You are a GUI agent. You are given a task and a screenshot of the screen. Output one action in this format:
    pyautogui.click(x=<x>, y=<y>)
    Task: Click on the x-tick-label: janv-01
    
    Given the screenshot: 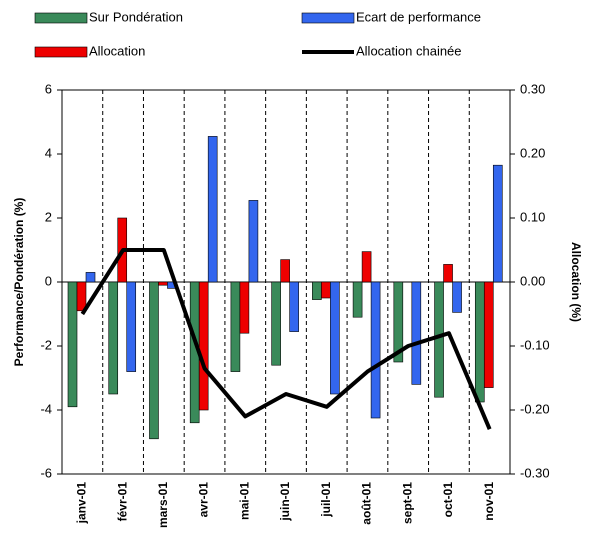 What is the action you would take?
    pyautogui.click(x=82, y=503)
    